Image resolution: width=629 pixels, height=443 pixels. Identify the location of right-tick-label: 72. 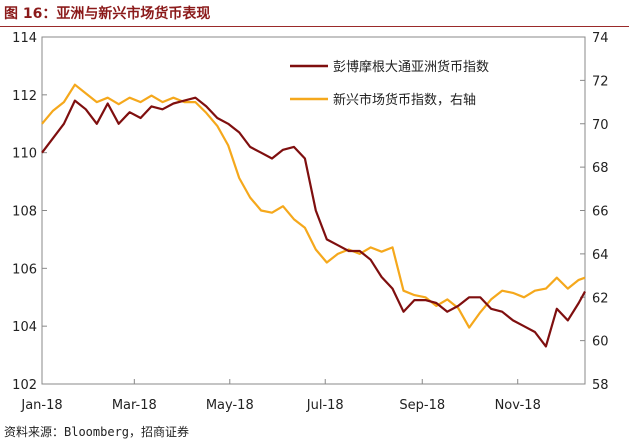
(600, 81).